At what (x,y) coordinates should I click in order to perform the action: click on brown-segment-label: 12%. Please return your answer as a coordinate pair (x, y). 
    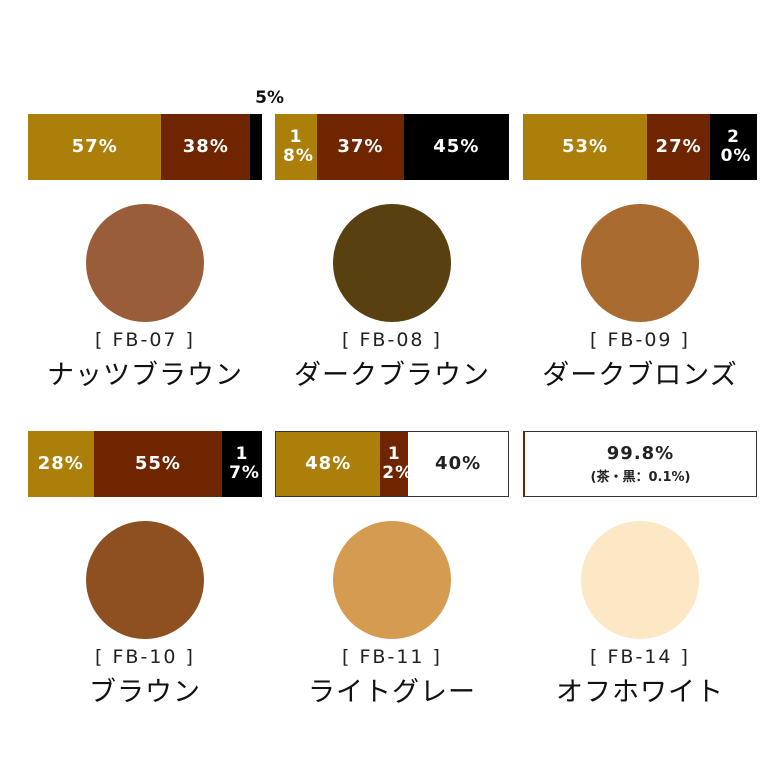
    Looking at the image, I should click on (395, 463).